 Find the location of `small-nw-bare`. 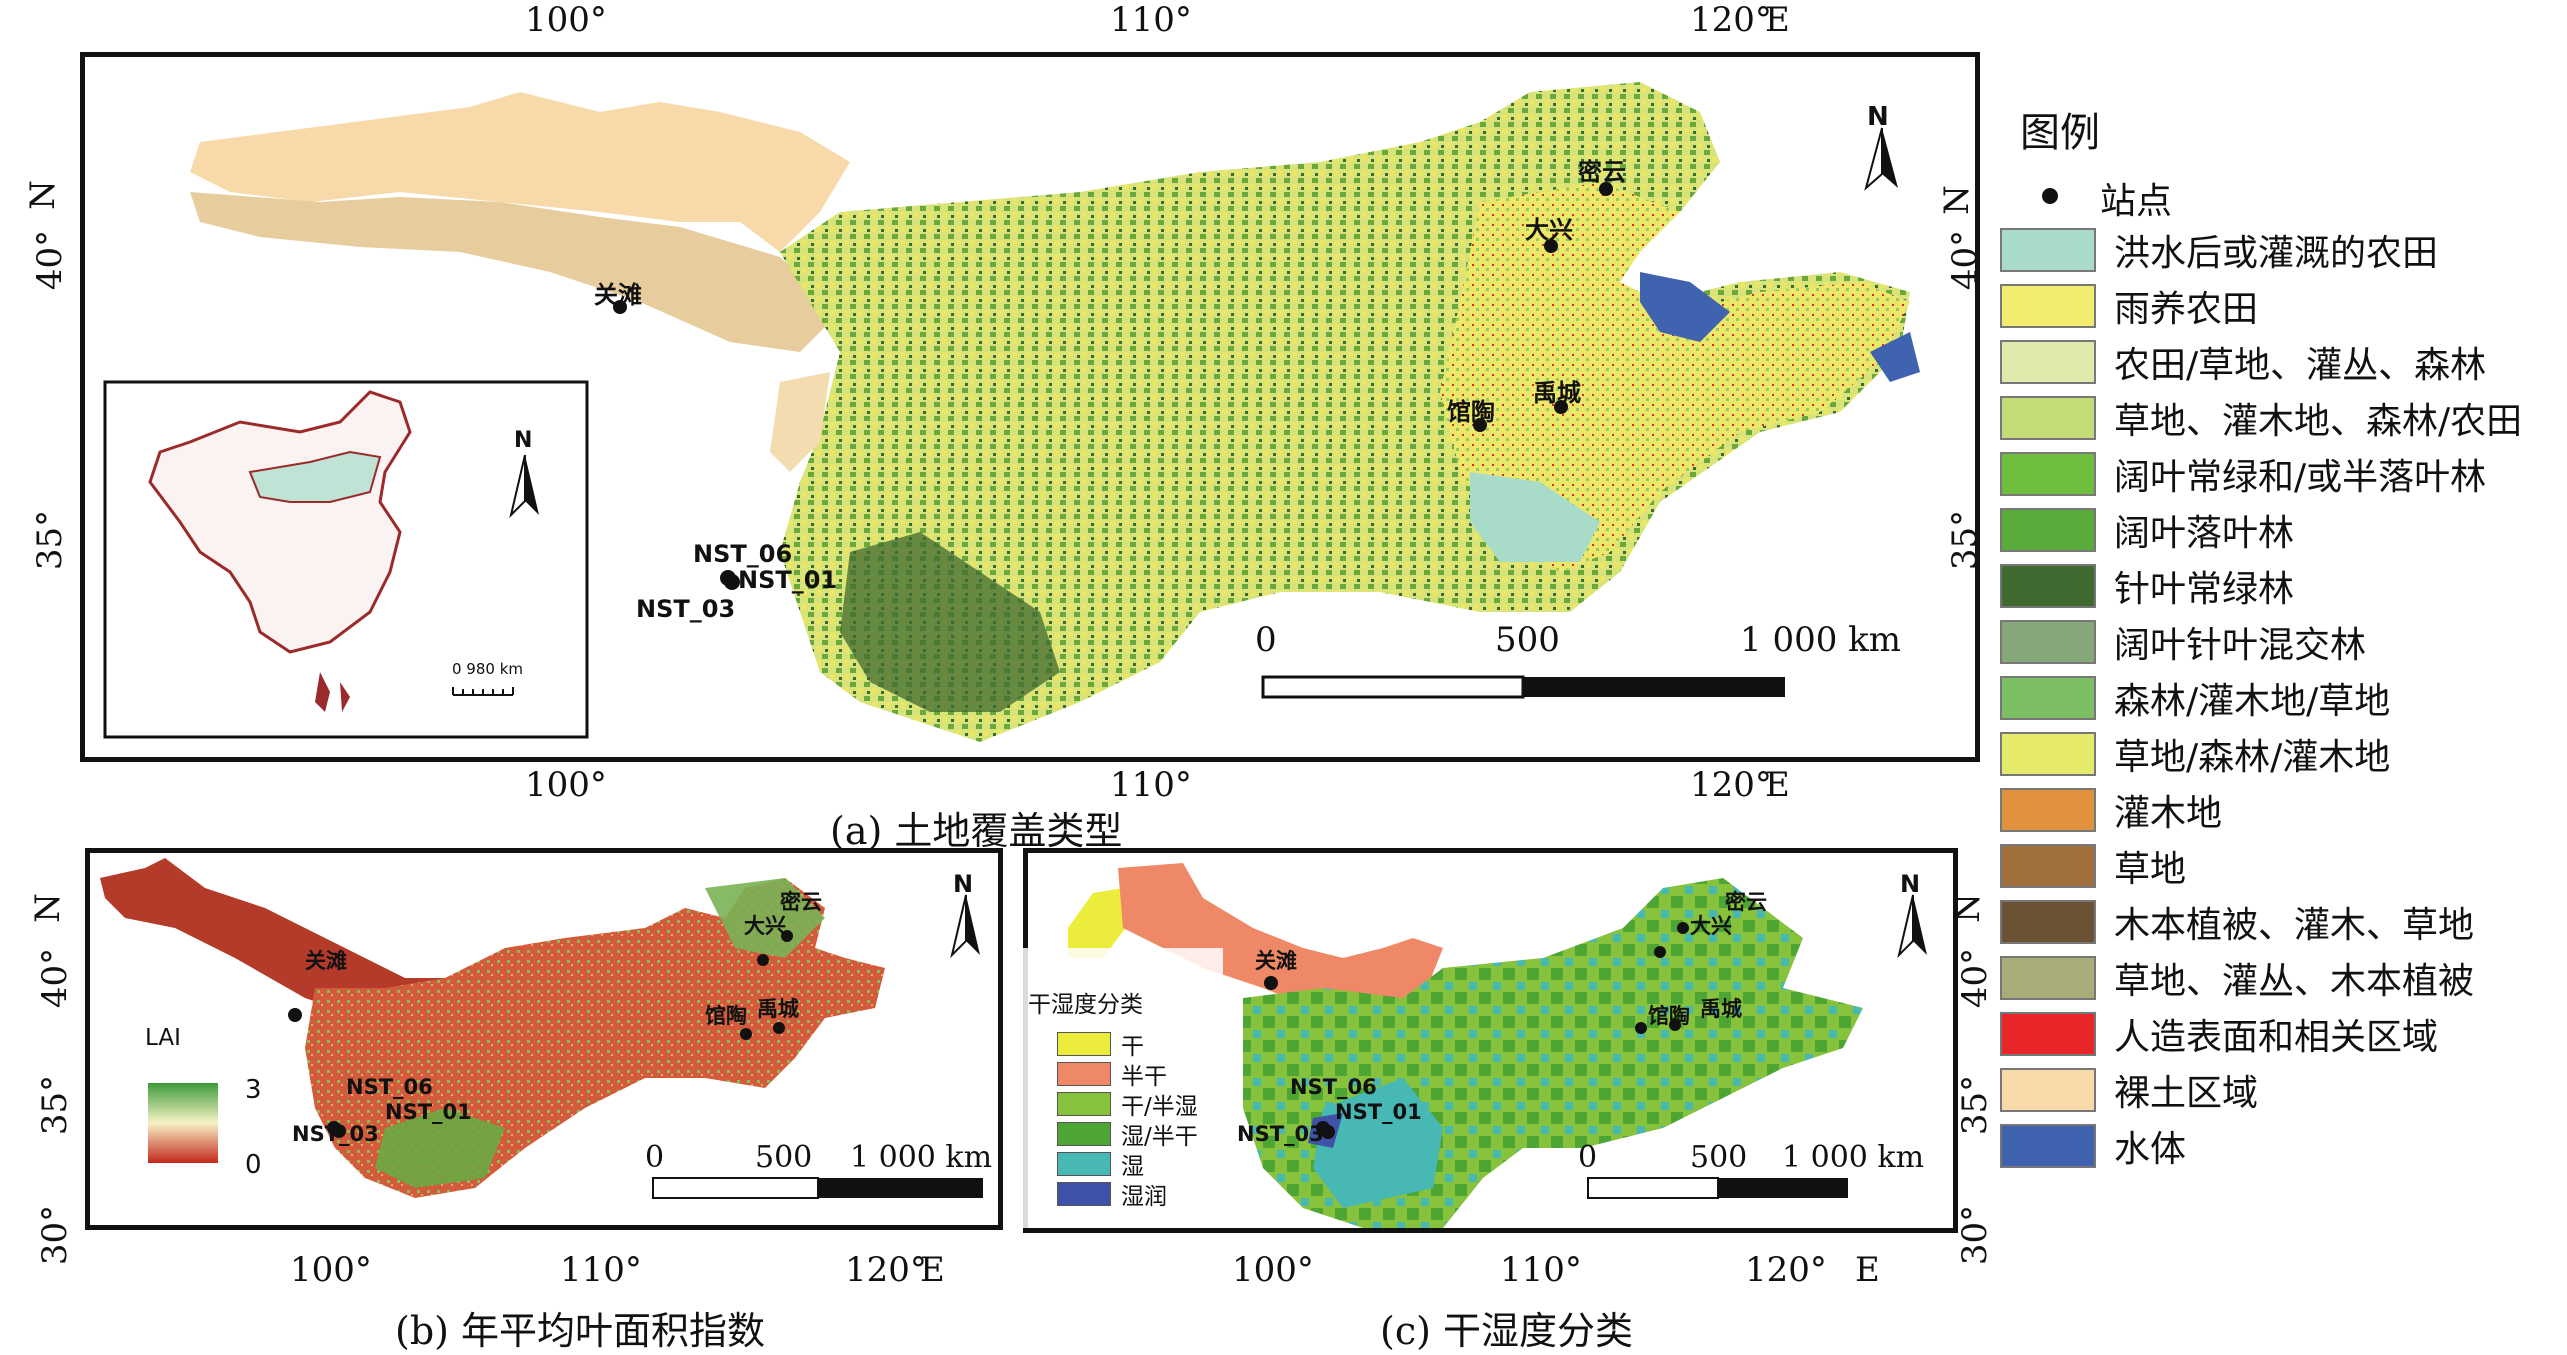

small-nw-bare is located at coordinates (800, 422).